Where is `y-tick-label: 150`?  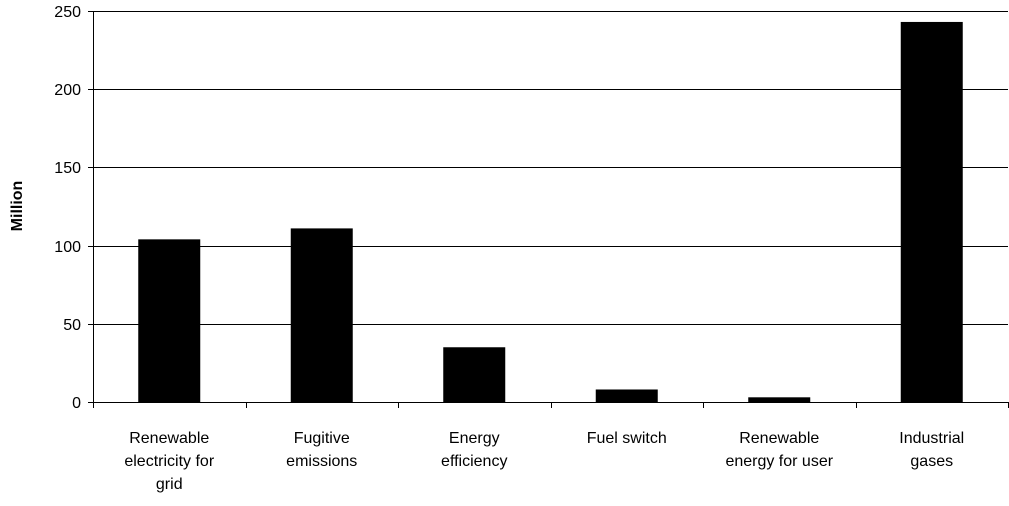
y-tick-label: 150 is located at coordinates (67, 168).